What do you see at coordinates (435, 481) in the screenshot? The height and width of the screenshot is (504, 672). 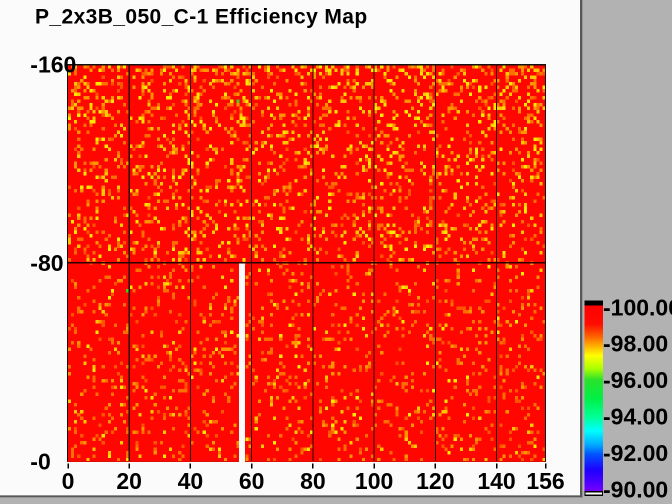 I see `svg-text: 120` at bounding box center [435, 481].